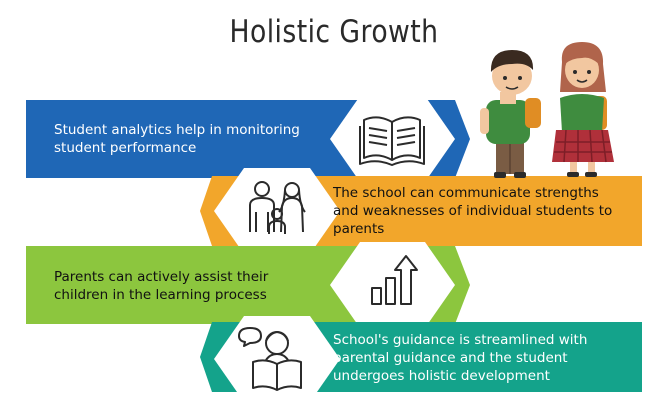  Describe the element at coordinates (334, 32) in the screenshot. I see `page-title: Holistic Growth` at that location.